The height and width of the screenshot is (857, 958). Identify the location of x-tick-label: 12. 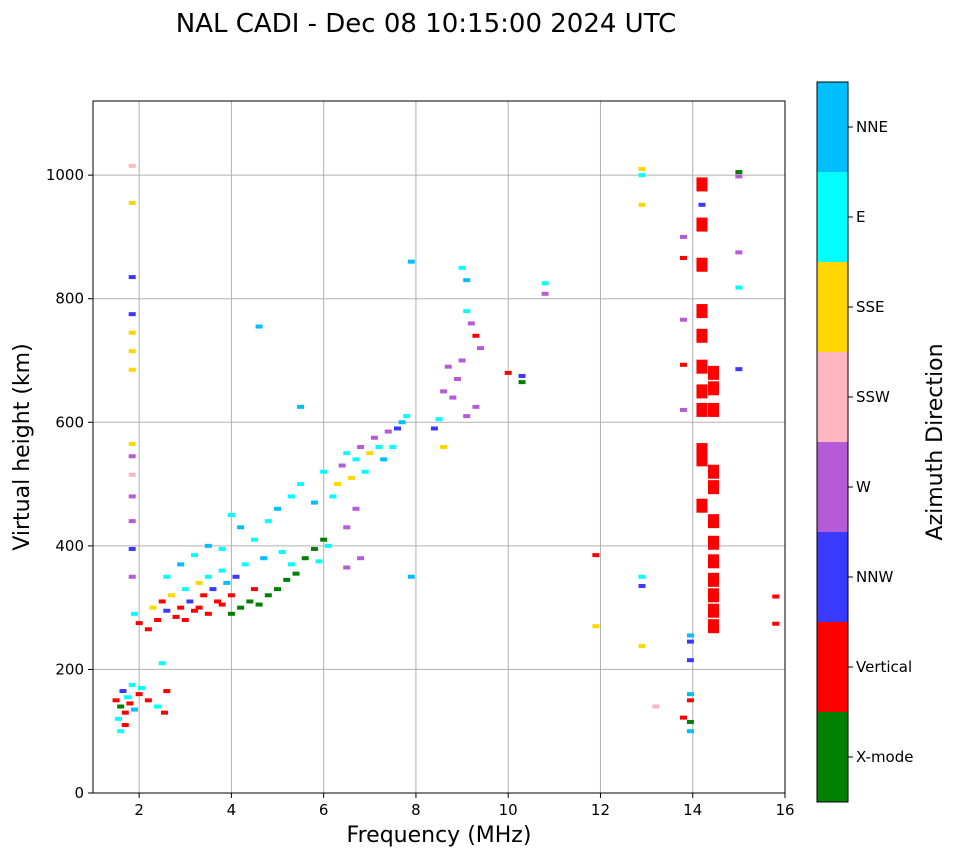
(600, 810).